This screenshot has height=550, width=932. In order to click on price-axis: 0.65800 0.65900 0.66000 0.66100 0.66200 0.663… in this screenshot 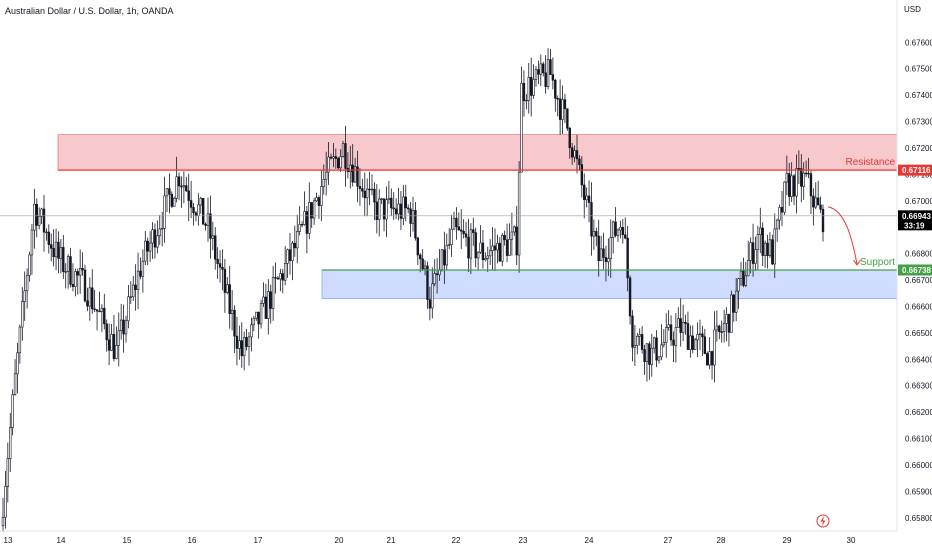, I will do `click(915, 280)`.